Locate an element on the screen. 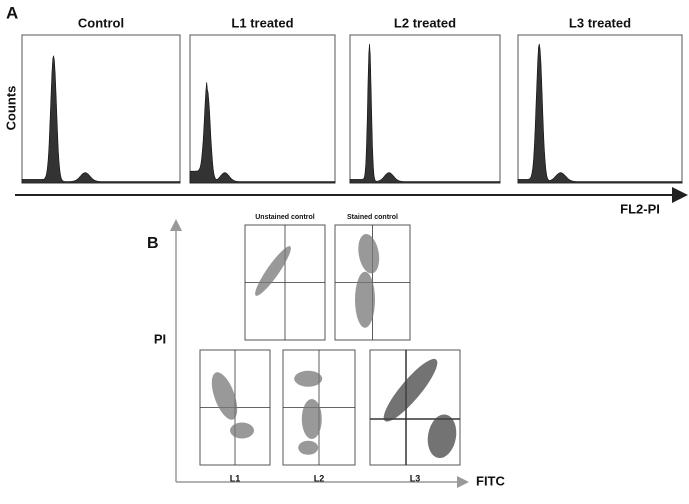  histogram-title: Control is located at coordinates (101, 22).